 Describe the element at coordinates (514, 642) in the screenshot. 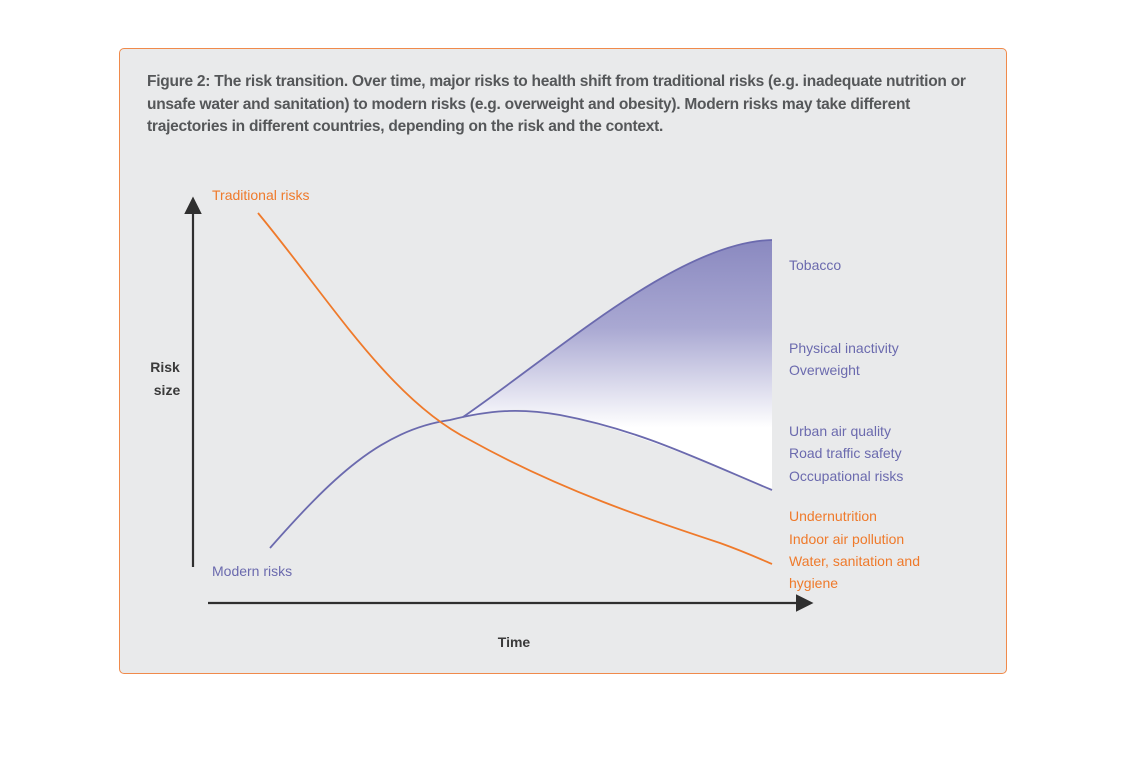

I see `x-axis-label: Time` at that location.